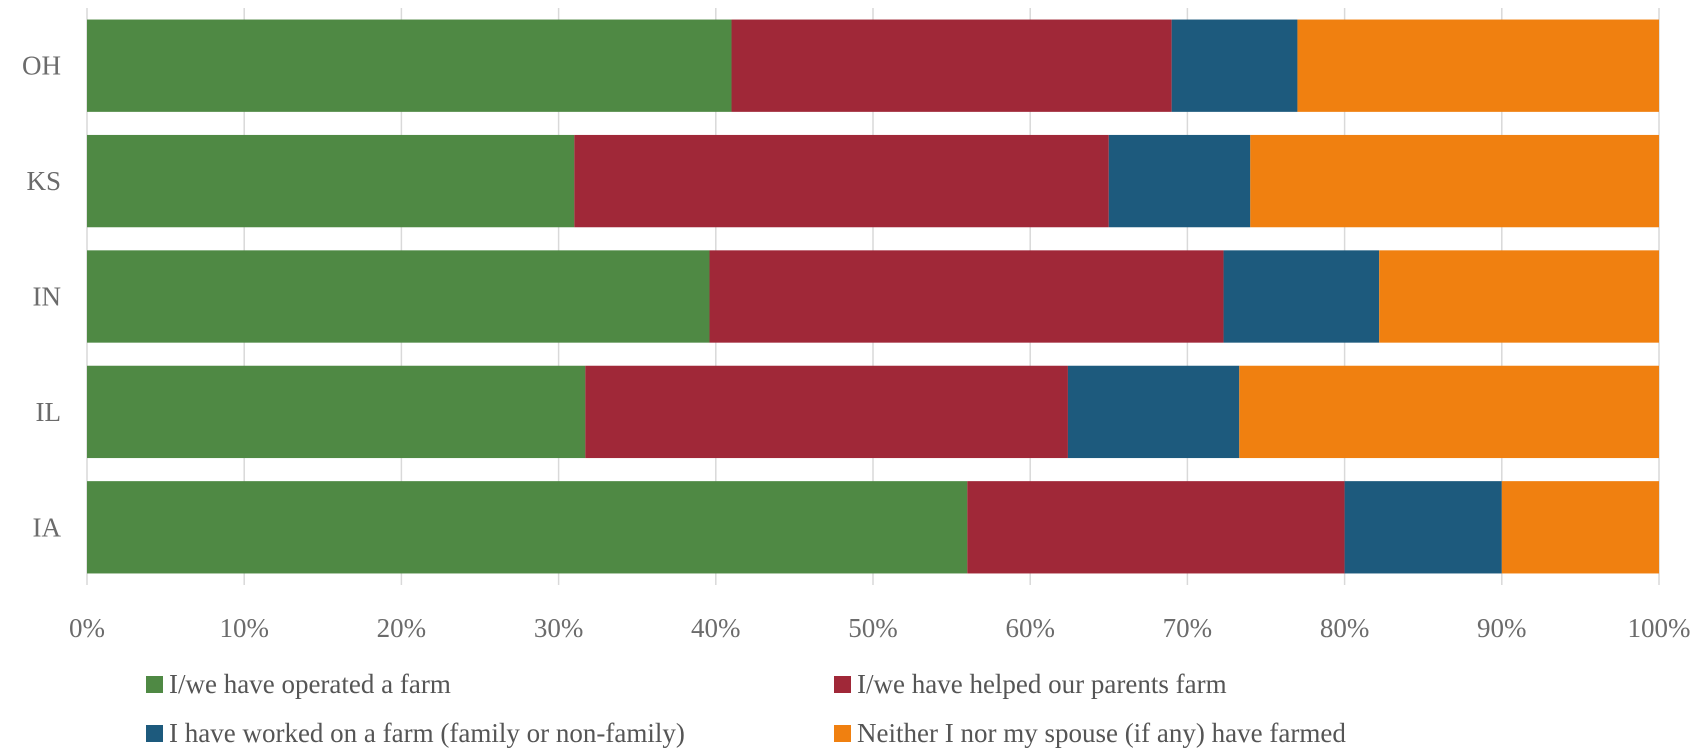 The height and width of the screenshot is (752, 1707). I want to click on x-tick-label: 40%, so click(716, 628).